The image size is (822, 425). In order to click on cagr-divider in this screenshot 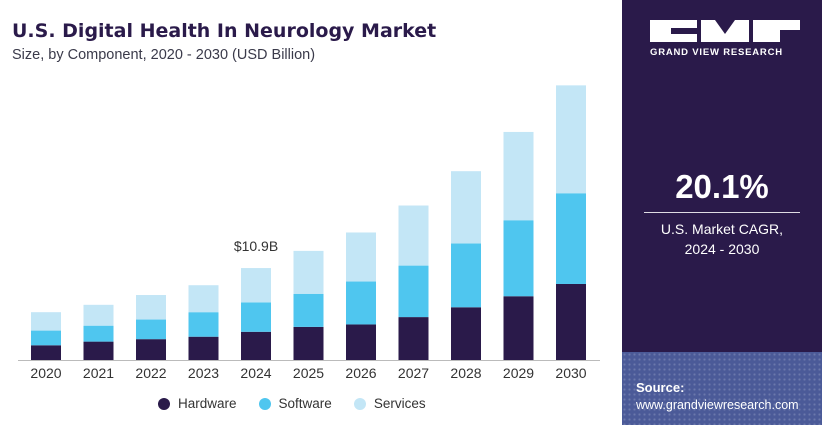, I will do `click(722, 212)`.